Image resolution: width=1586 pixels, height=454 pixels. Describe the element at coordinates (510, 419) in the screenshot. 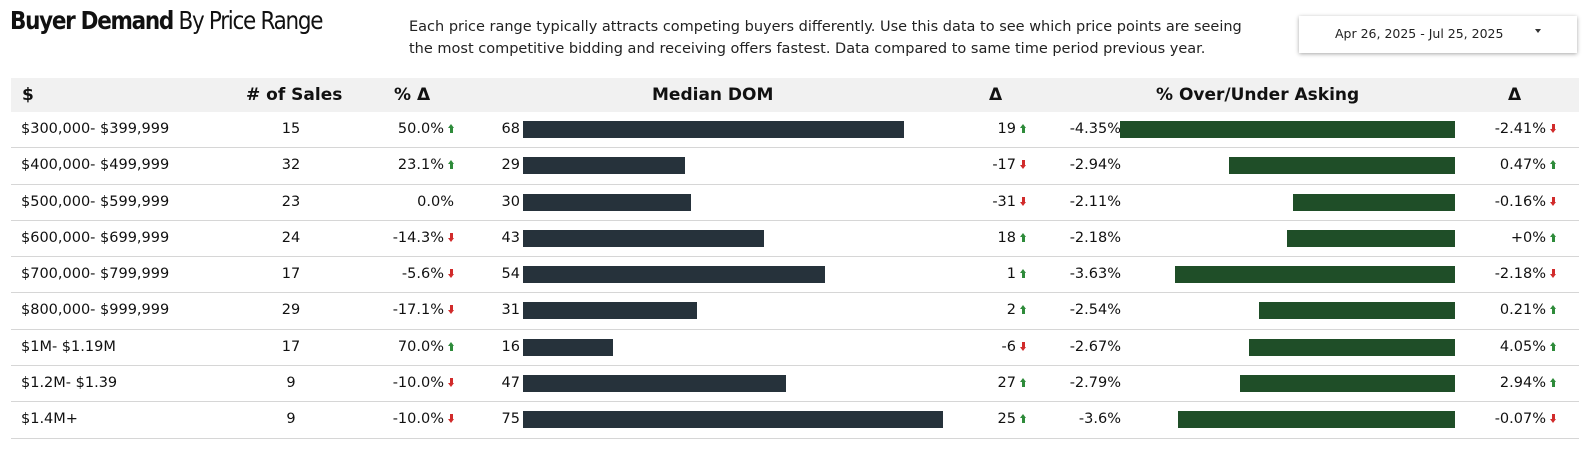

I see `median-dom-value-text: 75` at that location.